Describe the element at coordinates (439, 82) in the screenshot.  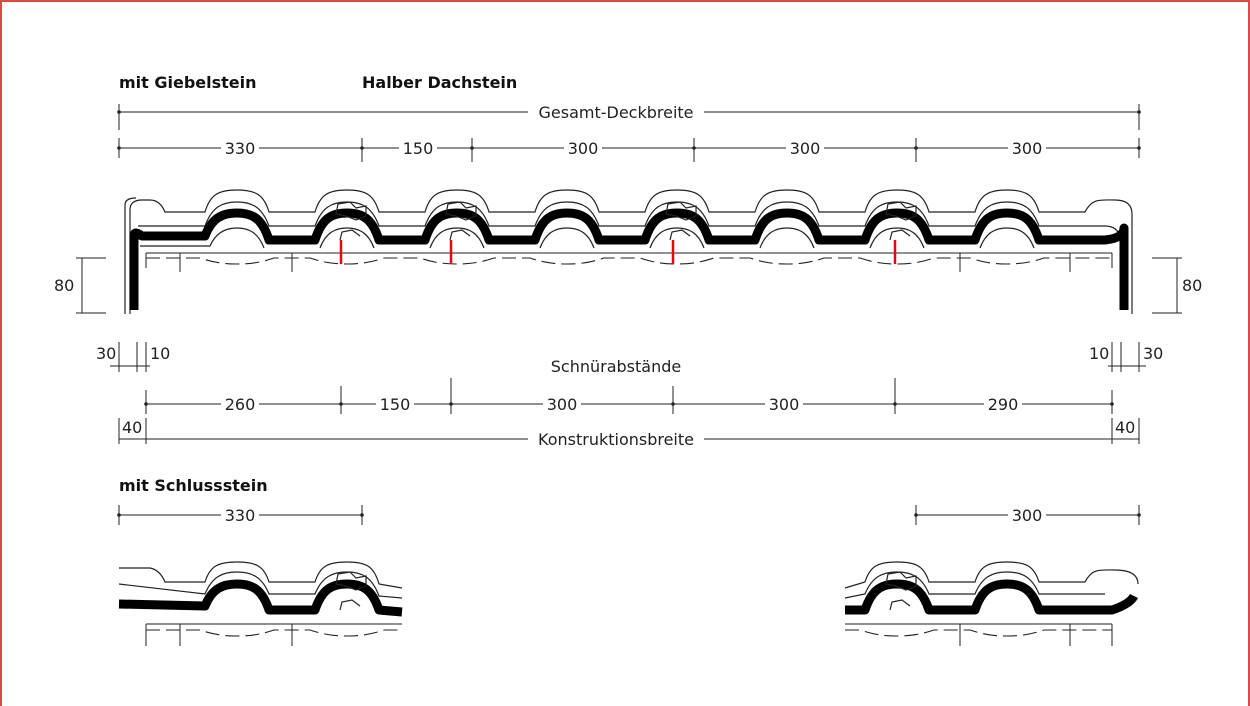
I see `label-half-tile: Halber Dachstein` at that location.